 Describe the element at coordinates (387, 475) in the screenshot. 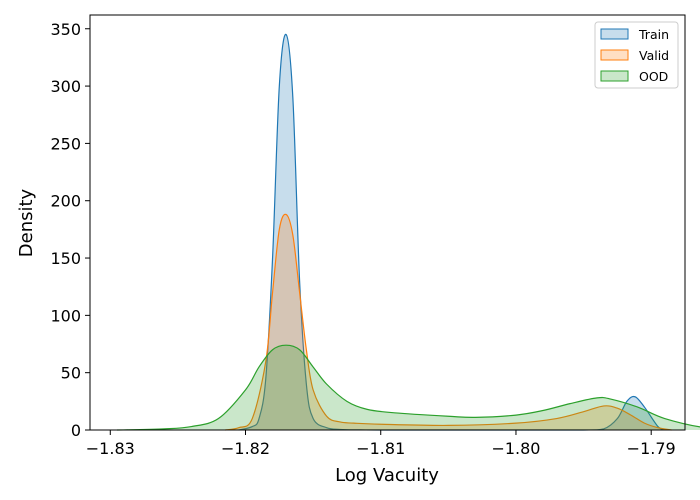

I see `x-axis-label: Log Vacuity` at that location.